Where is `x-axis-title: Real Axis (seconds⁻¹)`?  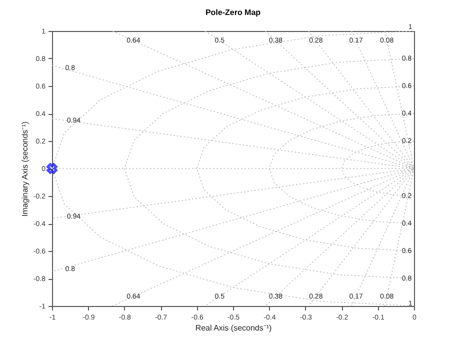 x-axis-title: Real Axis (seconds⁻¹) is located at coordinates (233, 328).